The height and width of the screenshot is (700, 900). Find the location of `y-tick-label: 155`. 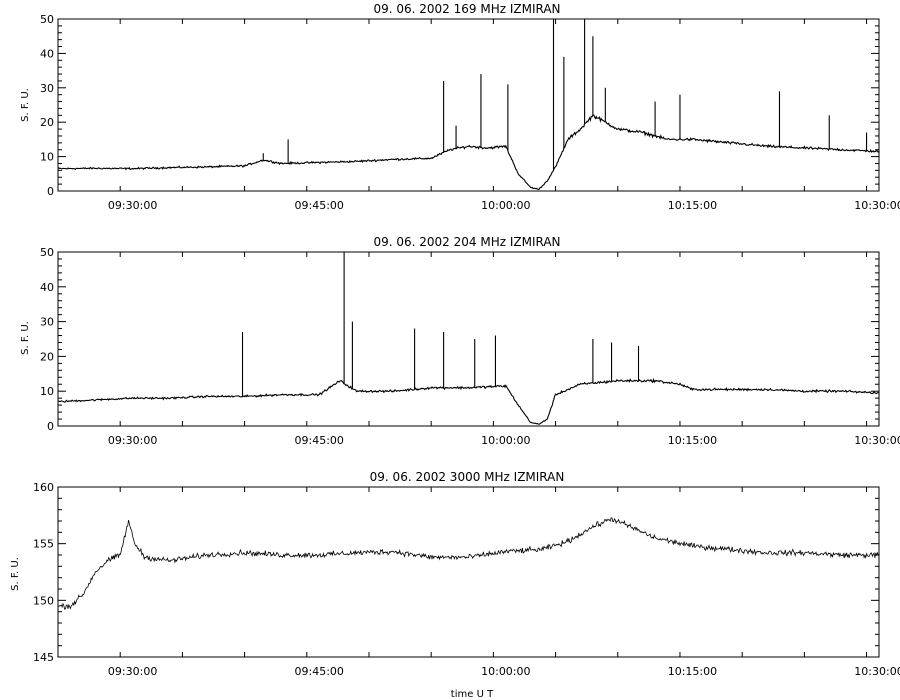

y-tick-label: 155 is located at coordinates (43, 544).